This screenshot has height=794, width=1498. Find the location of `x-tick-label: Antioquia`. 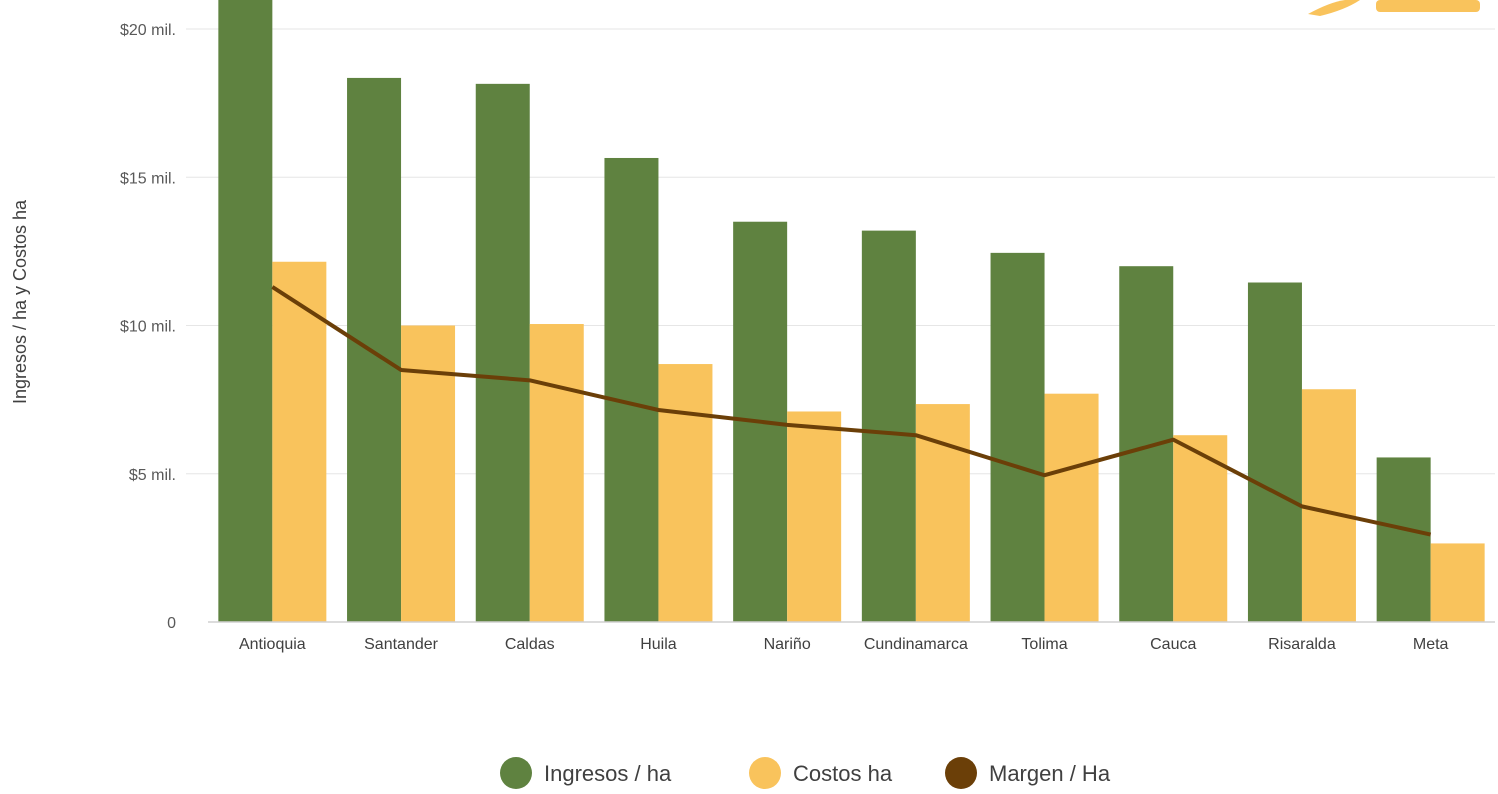

x-tick-label: Antioquia is located at coordinates (272, 644).